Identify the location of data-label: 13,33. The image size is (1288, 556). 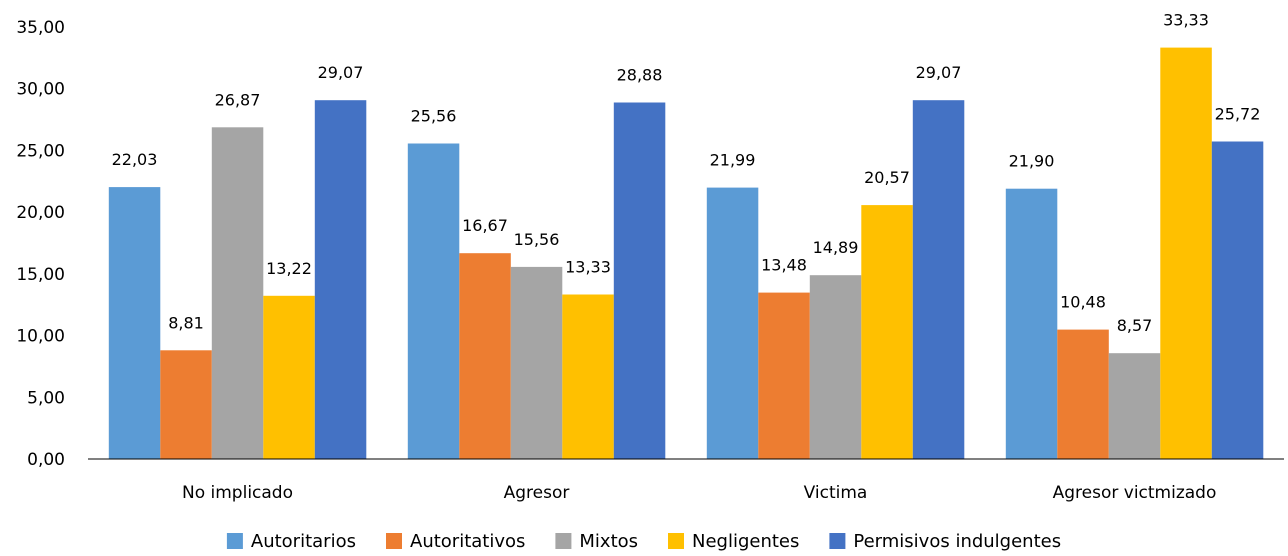
(588, 267).